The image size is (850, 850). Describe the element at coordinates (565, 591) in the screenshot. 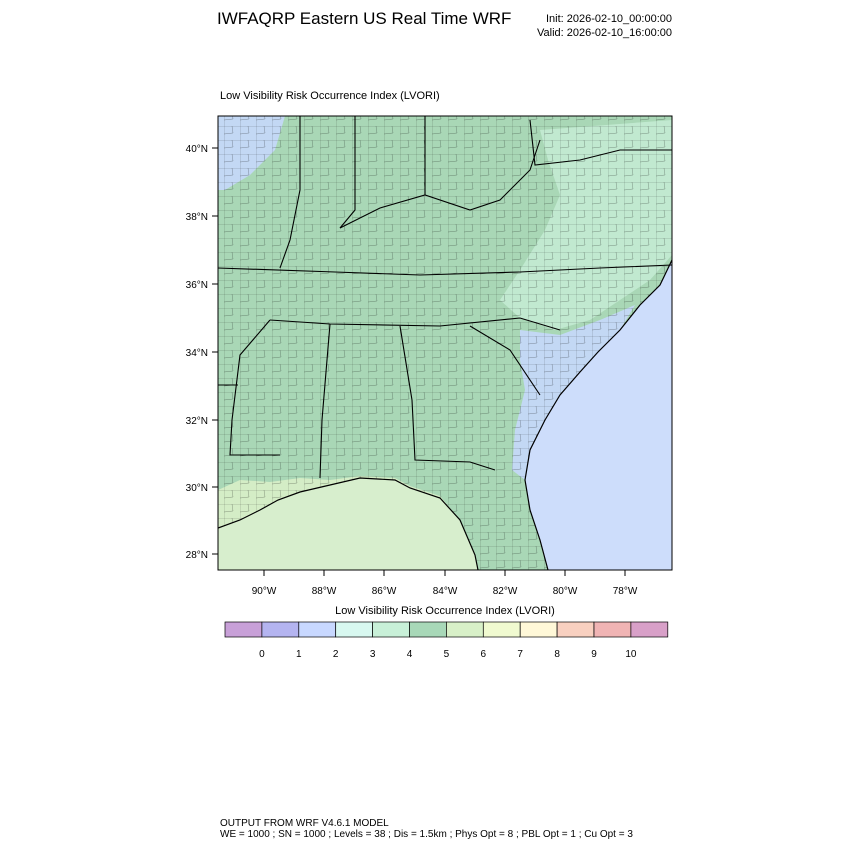

I see `lon-label-80w: 80°W` at that location.